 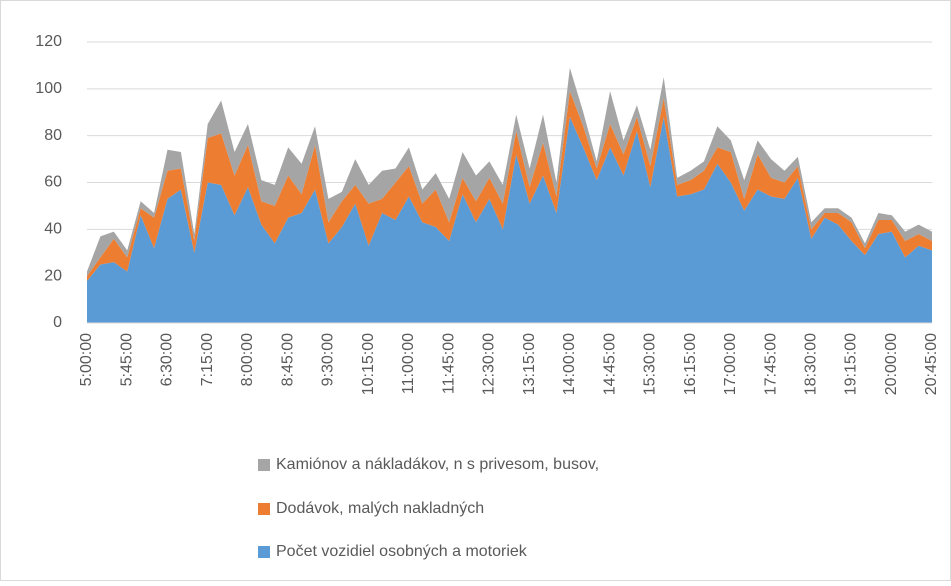 I want to click on x-tick-label: 9:30:00, so click(x=328, y=359).